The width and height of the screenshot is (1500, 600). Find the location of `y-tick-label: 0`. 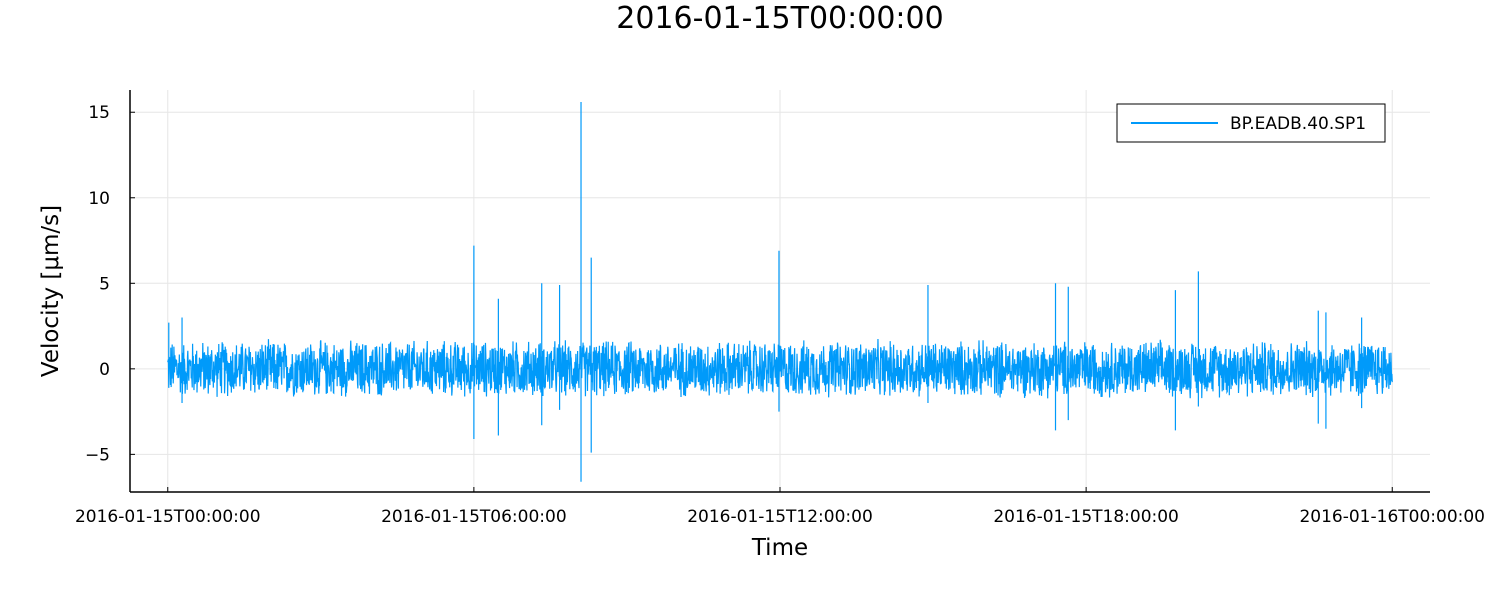

y-tick-label: 0 is located at coordinates (104, 370).